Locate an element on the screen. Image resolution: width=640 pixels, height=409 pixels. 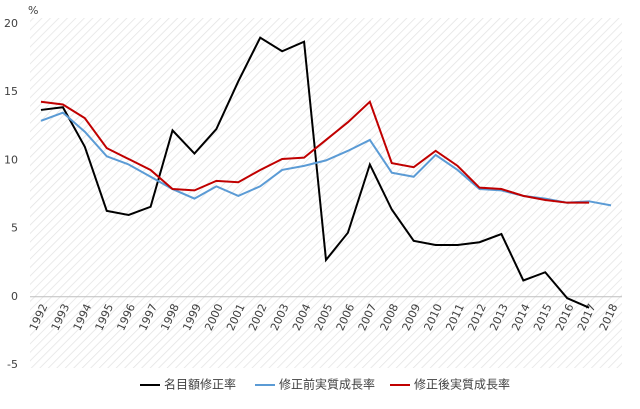
y-tick-label: 20 is located at coordinates (11, 23).